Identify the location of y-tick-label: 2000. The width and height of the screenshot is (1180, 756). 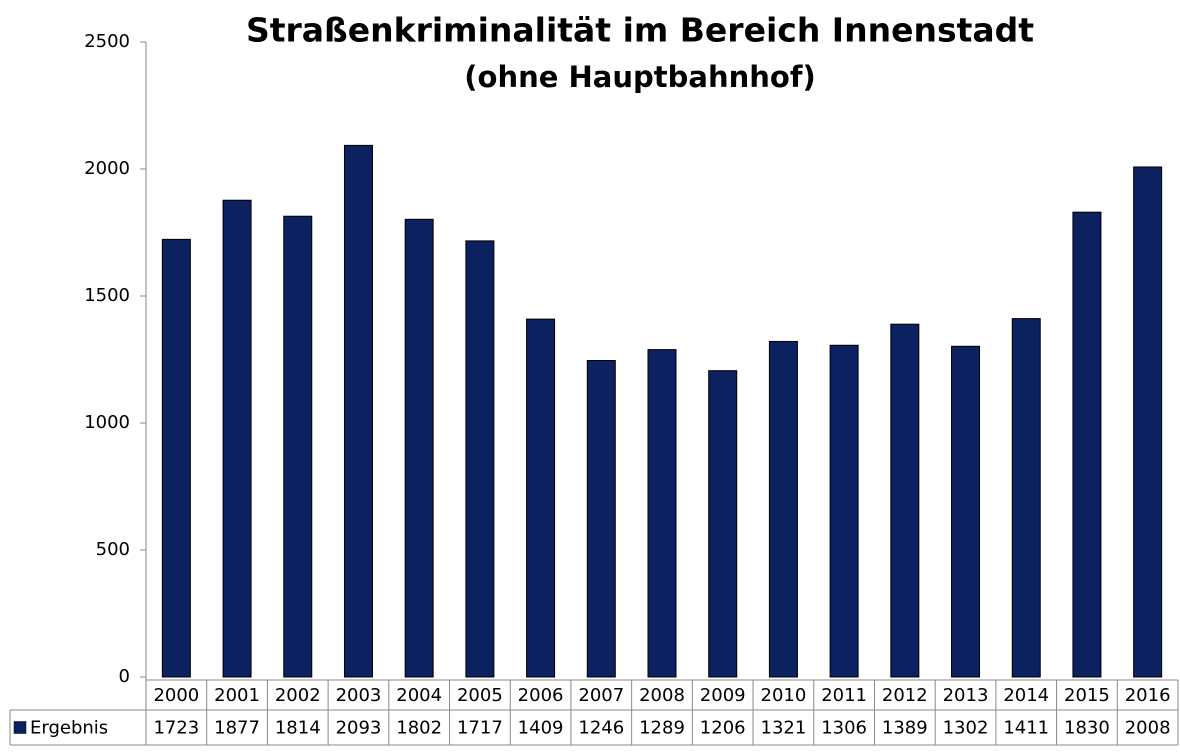
(107, 168).